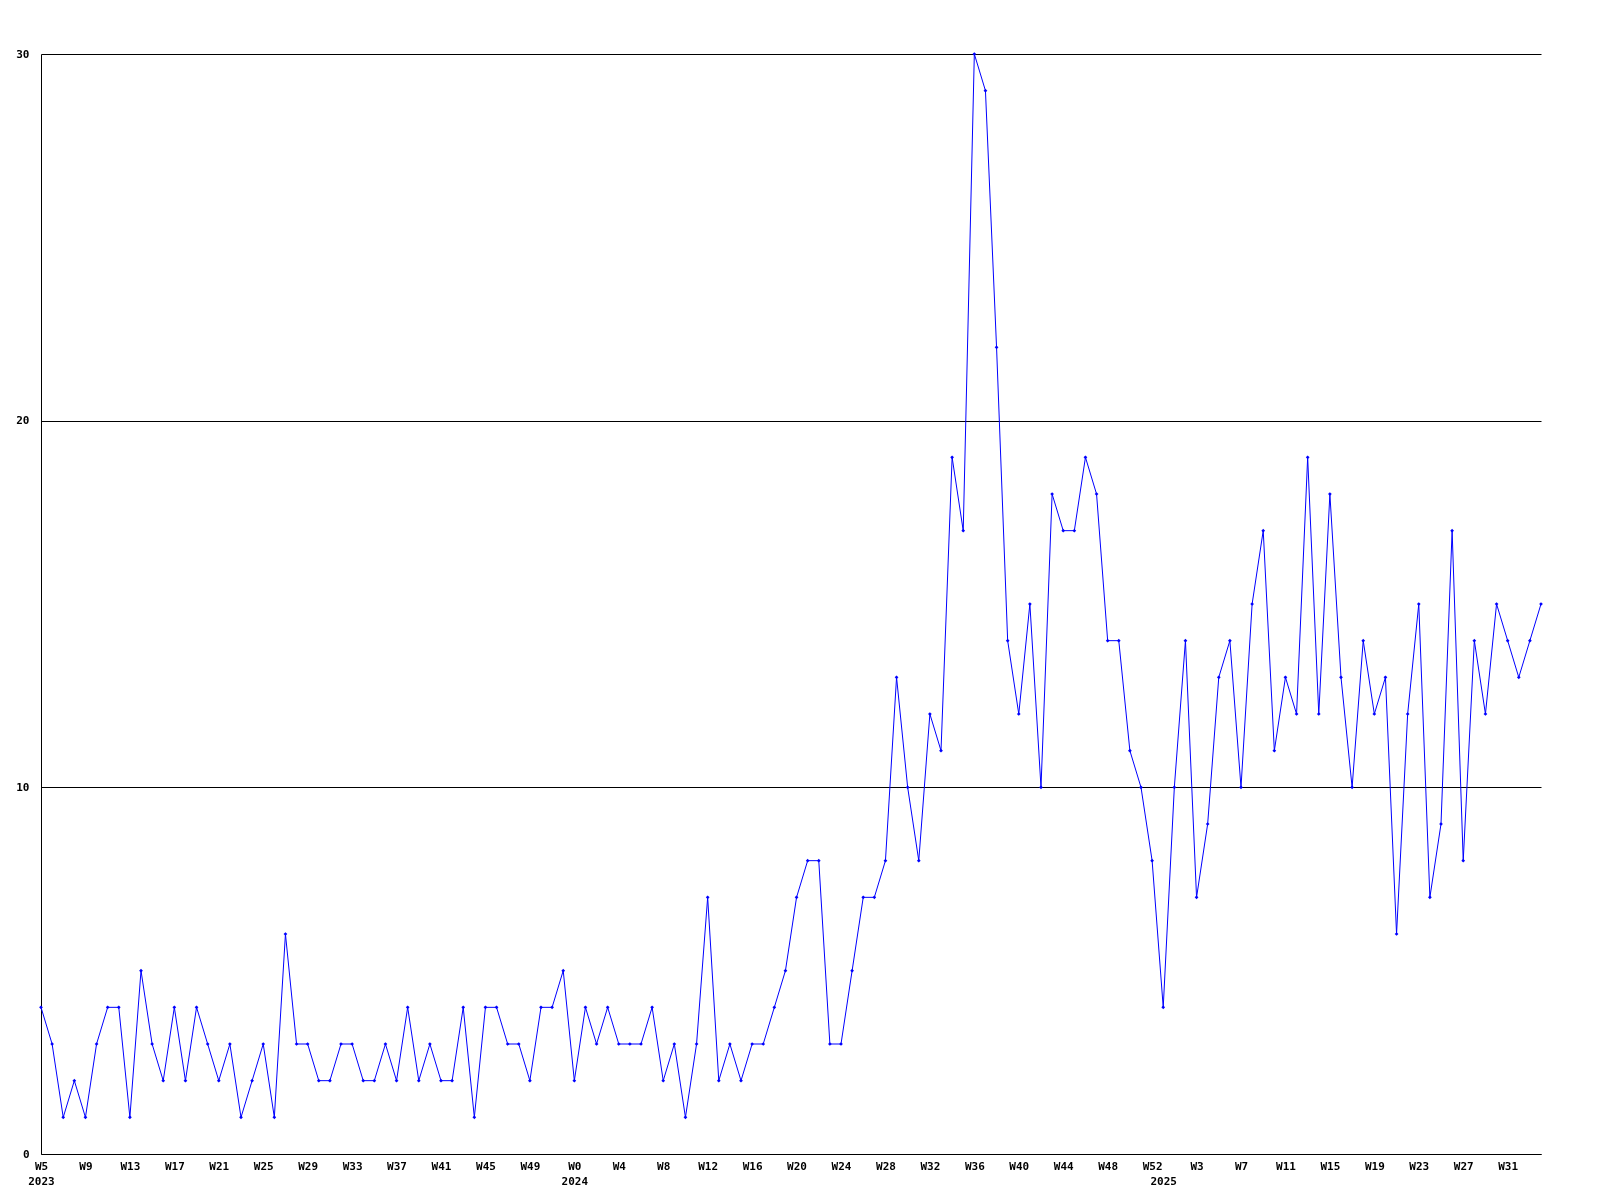 This screenshot has height=1200, width=1600. I want to click on x-tick-label: W17, so click(174, 1166).